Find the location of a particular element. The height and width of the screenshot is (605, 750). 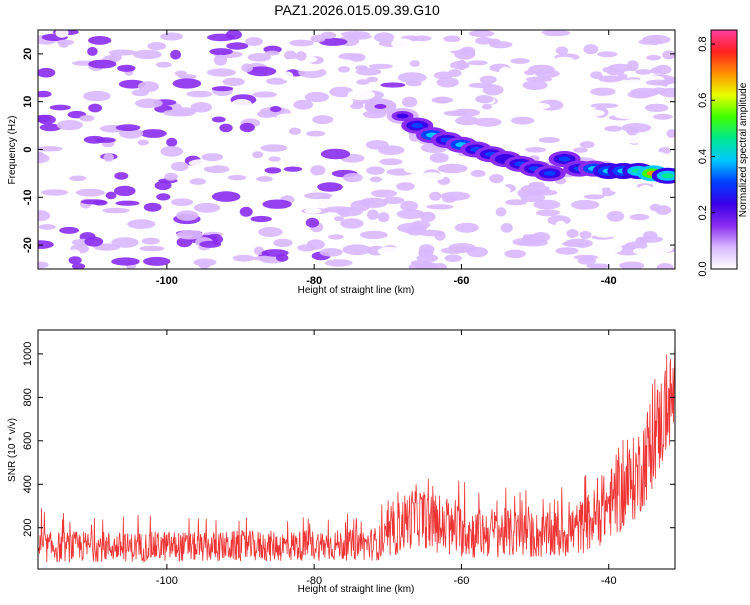

colorbar-tick-label: 0.0 is located at coordinates (703, 268).